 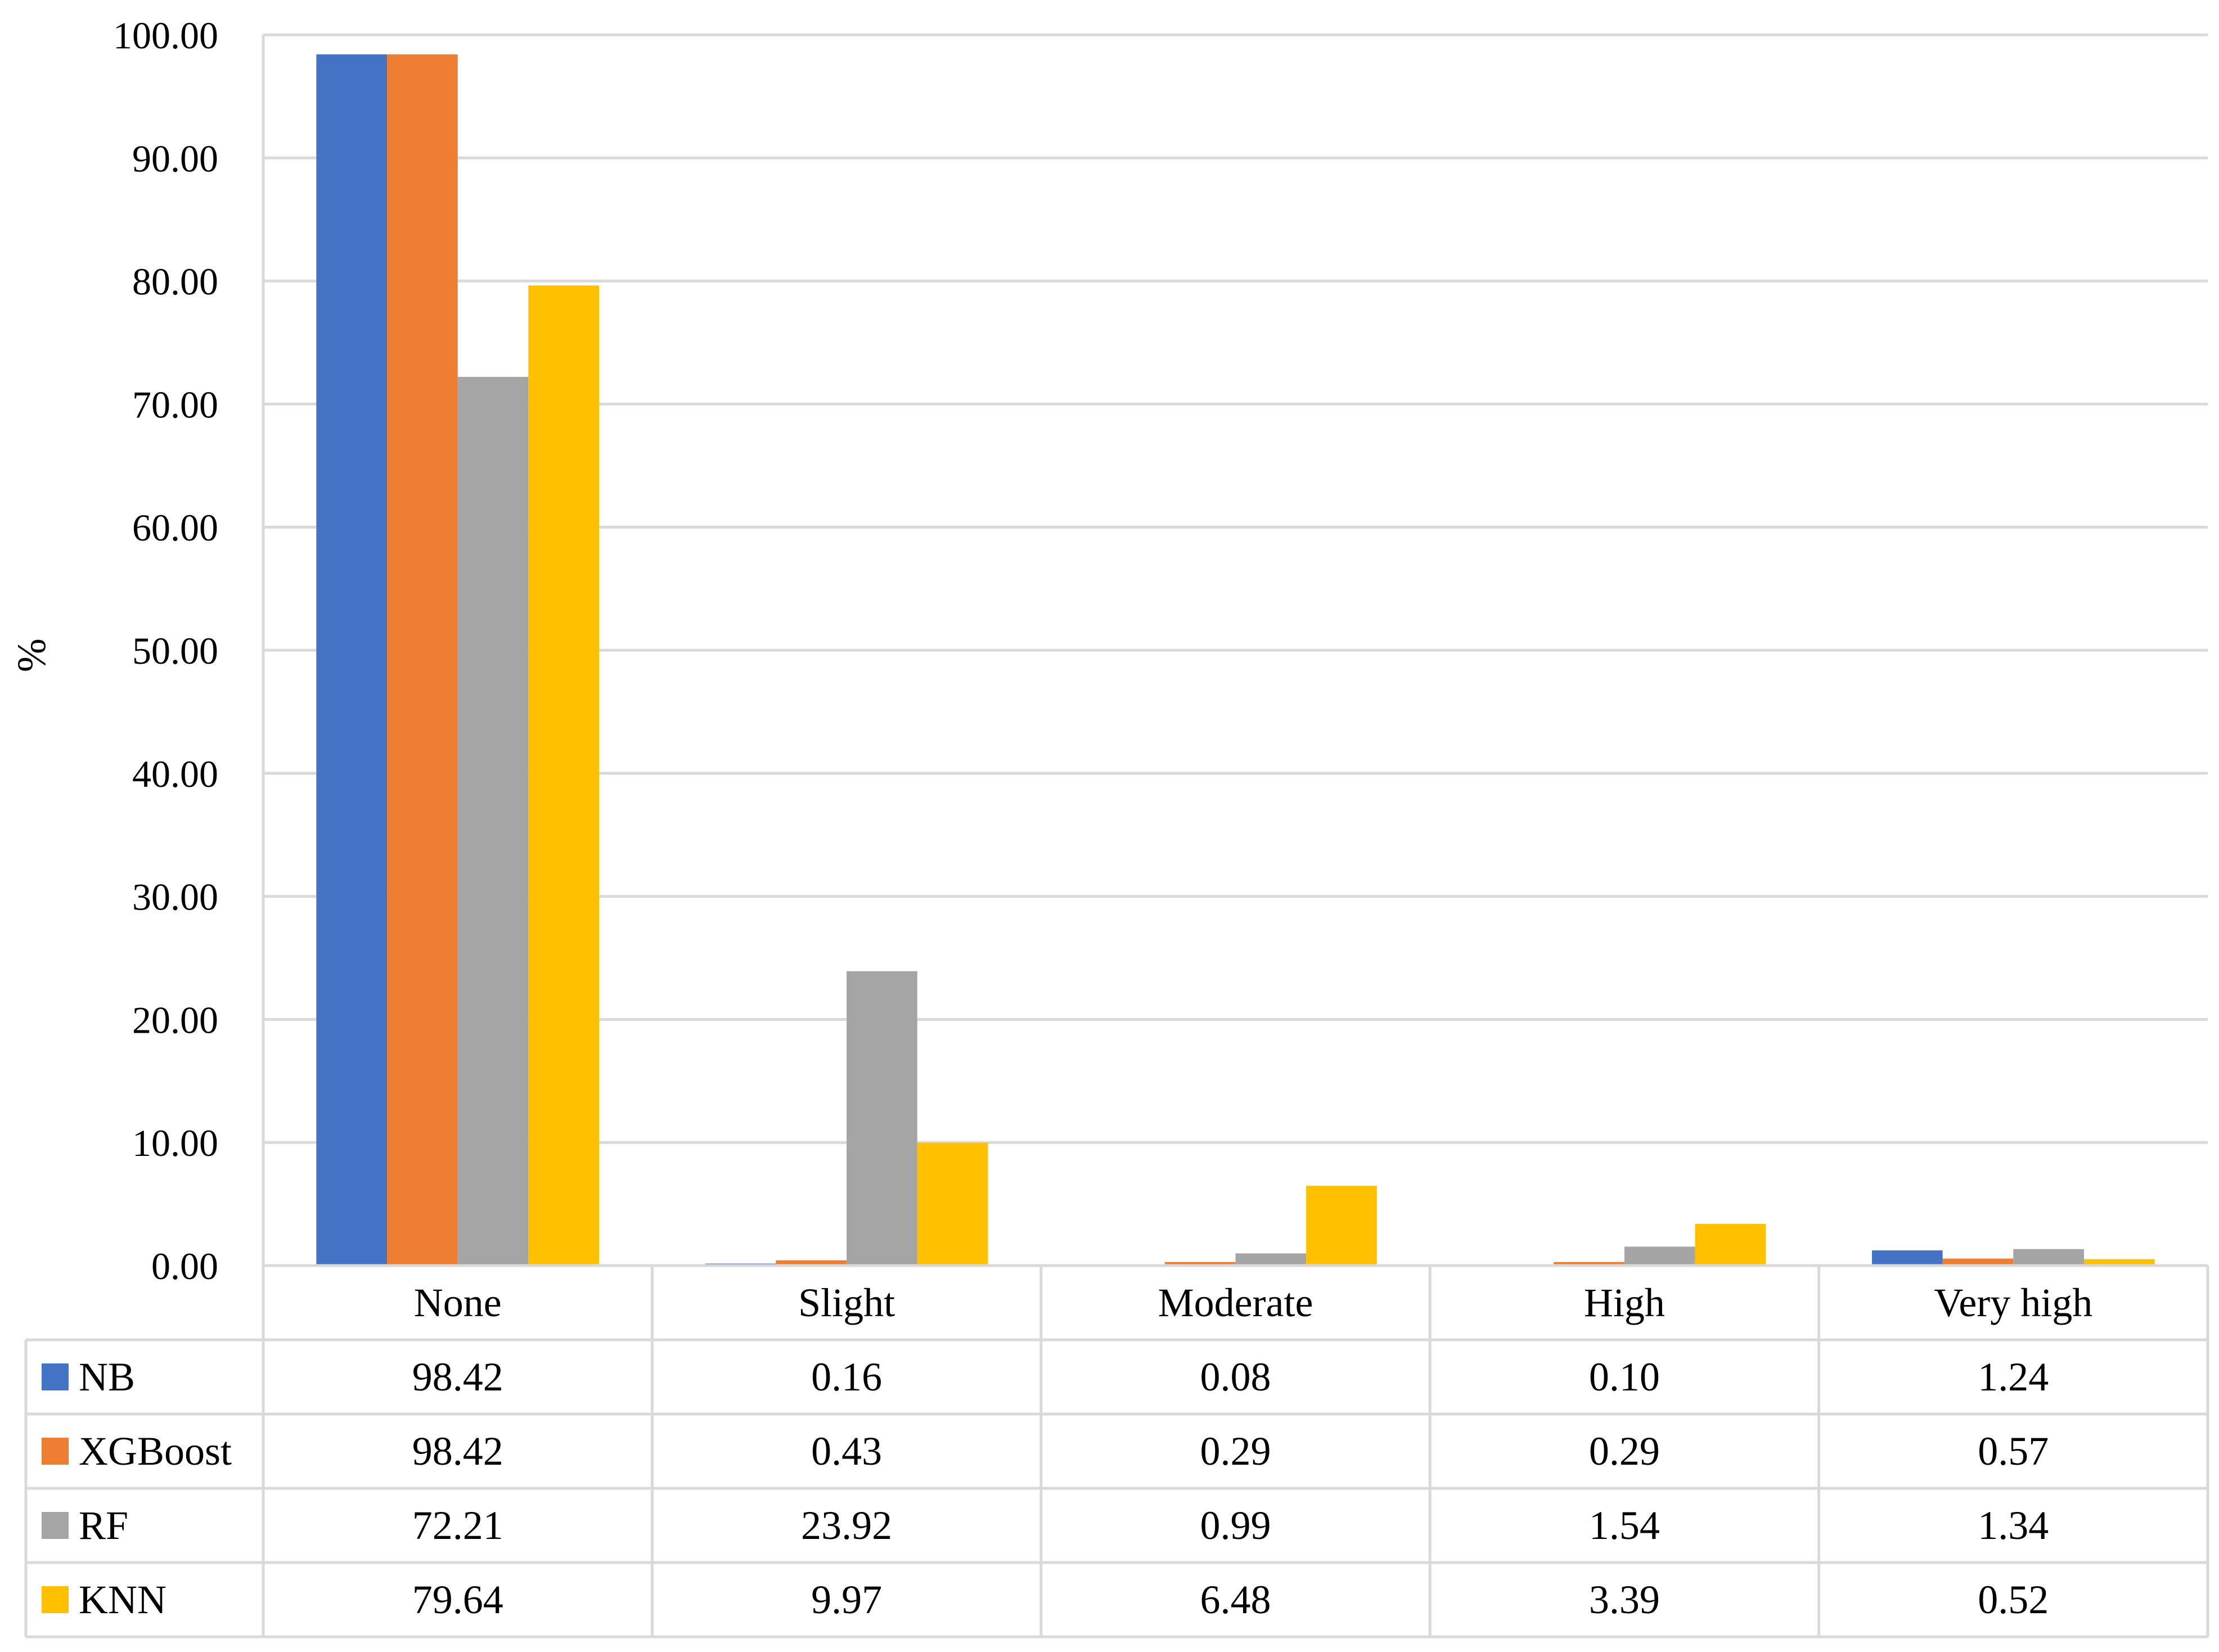 I want to click on bar-nb-very-high, so click(x=1907, y=1258).